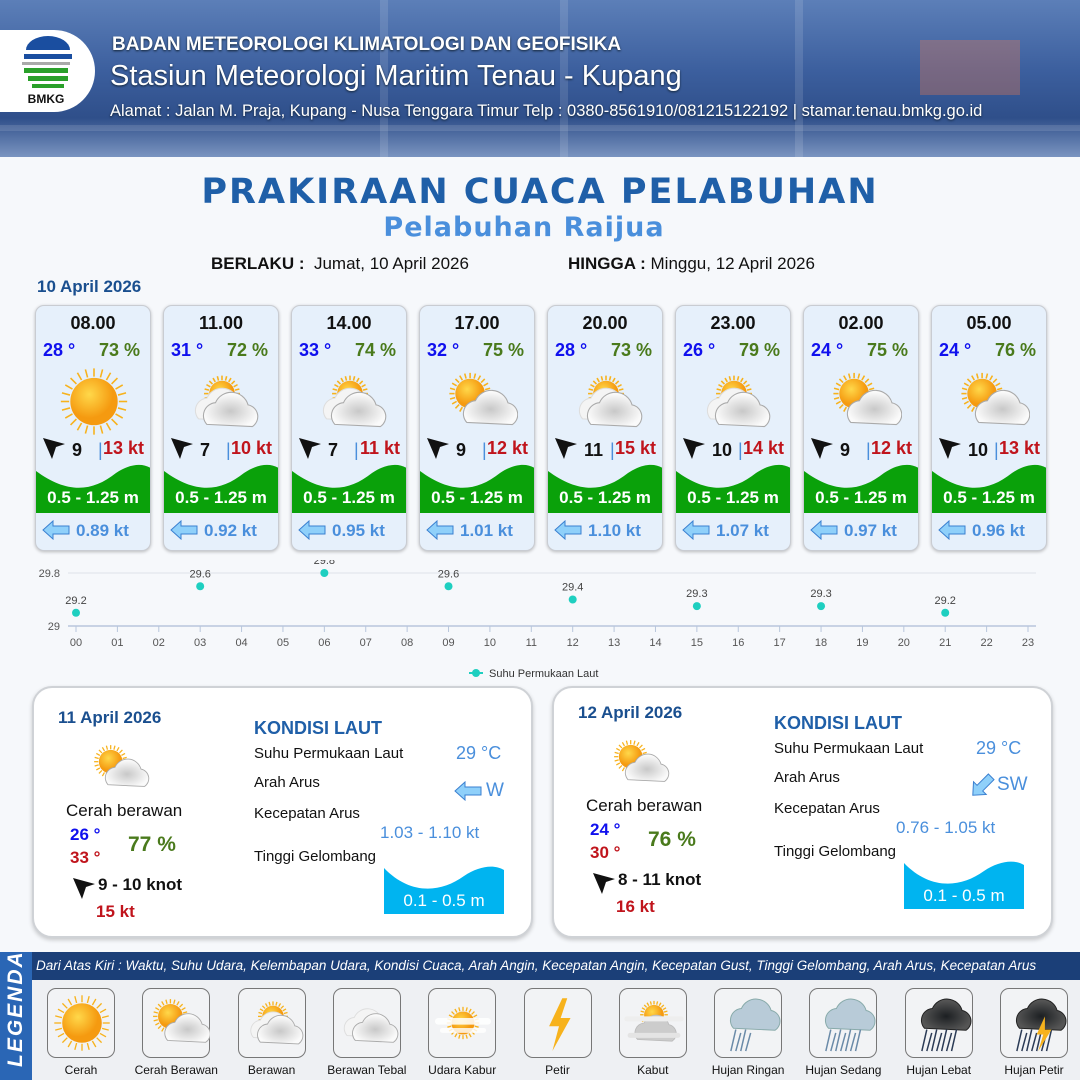 Image resolution: width=1080 pixels, height=1080 pixels. I want to click on humidity: 76 %, so click(1015, 350).